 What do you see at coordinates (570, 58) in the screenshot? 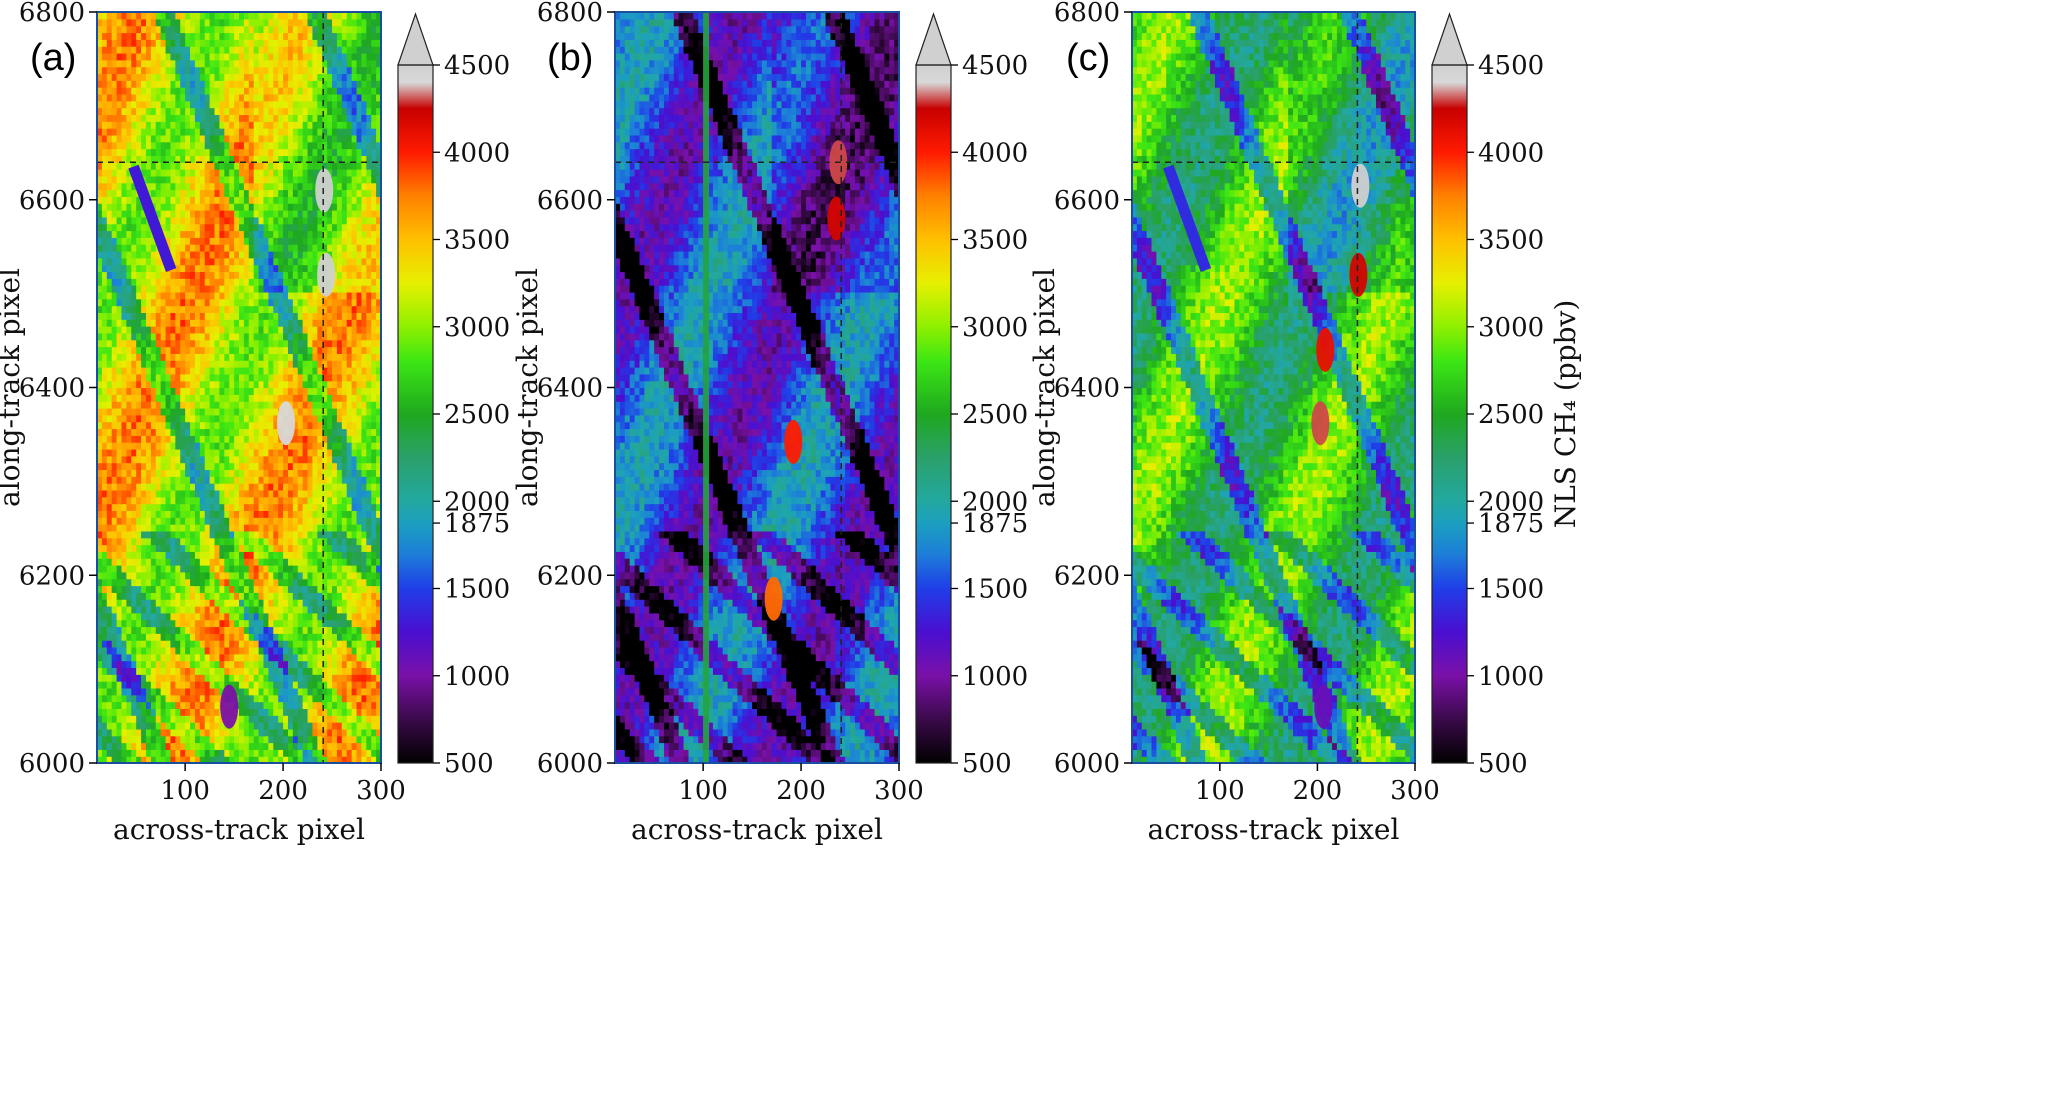
I see `panel-label: (b)` at bounding box center [570, 58].